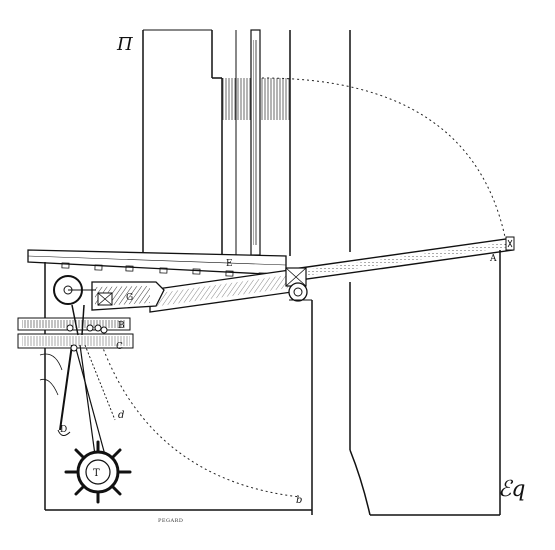 Image resolution: width=555 pixels, height=550 pixels. What do you see at coordinates (299, 500) in the screenshot?
I see `label-b-lower: b` at bounding box center [299, 500].